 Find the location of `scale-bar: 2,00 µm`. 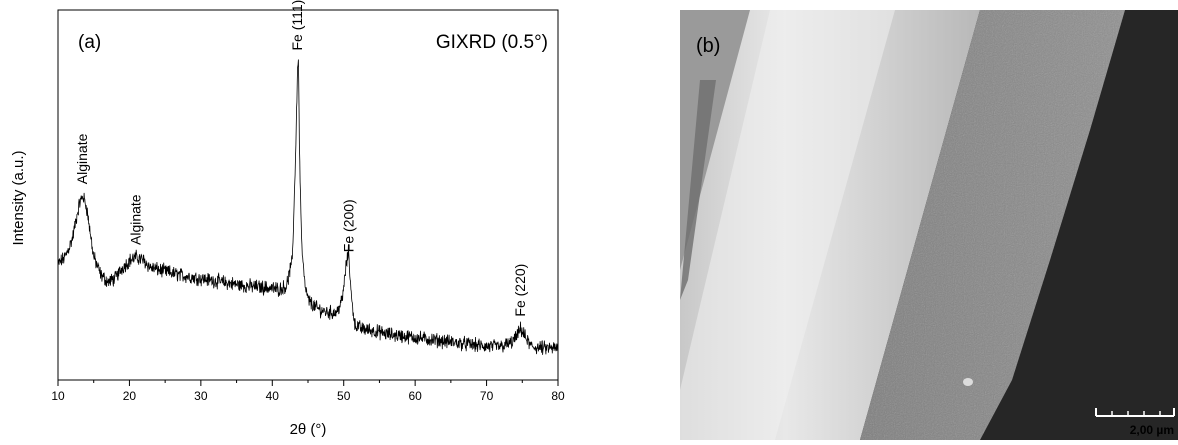

scale-bar: 2,00 µm is located at coordinates (1135, 422).